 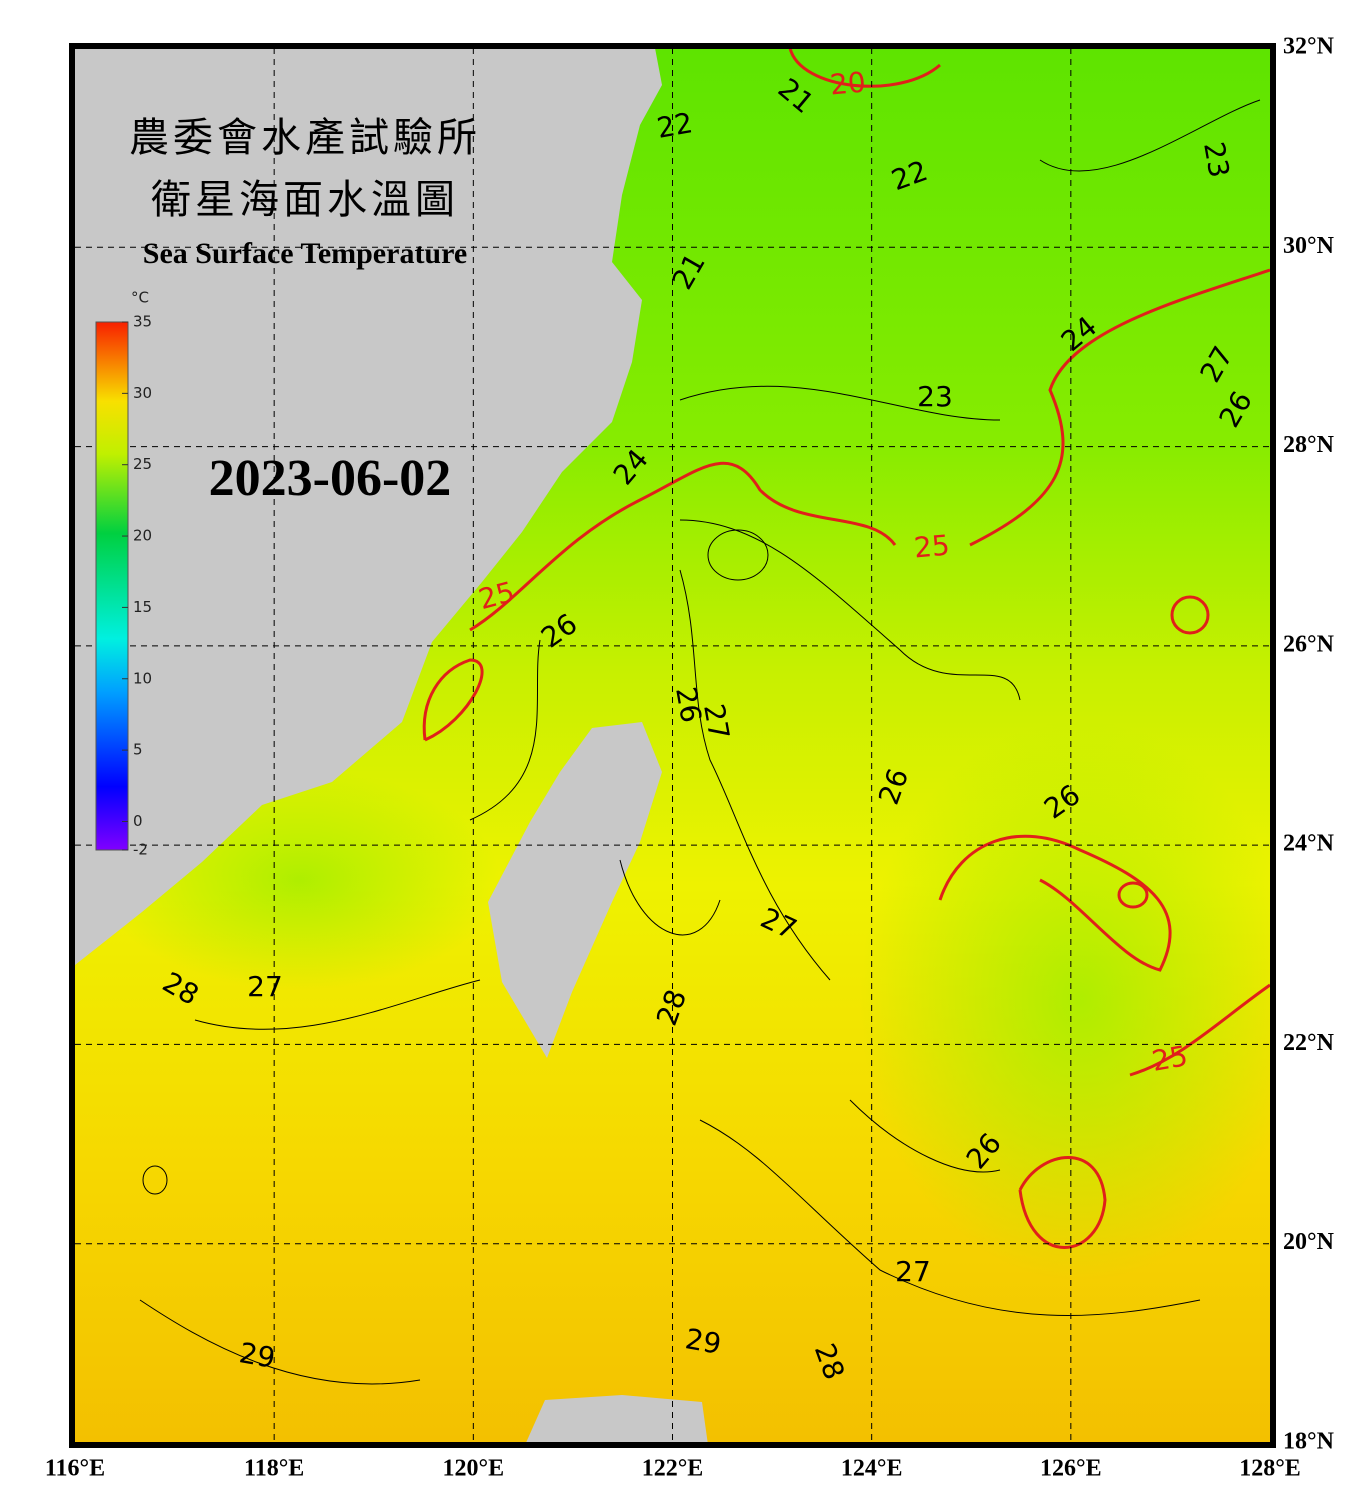 I want to click on colorbar-tick-label: -2, so click(x=140, y=850).